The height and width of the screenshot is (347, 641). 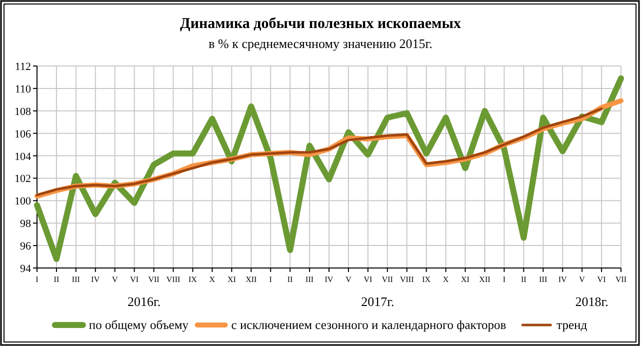 I want to click on text: 2017г., so click(x=377, y=301).